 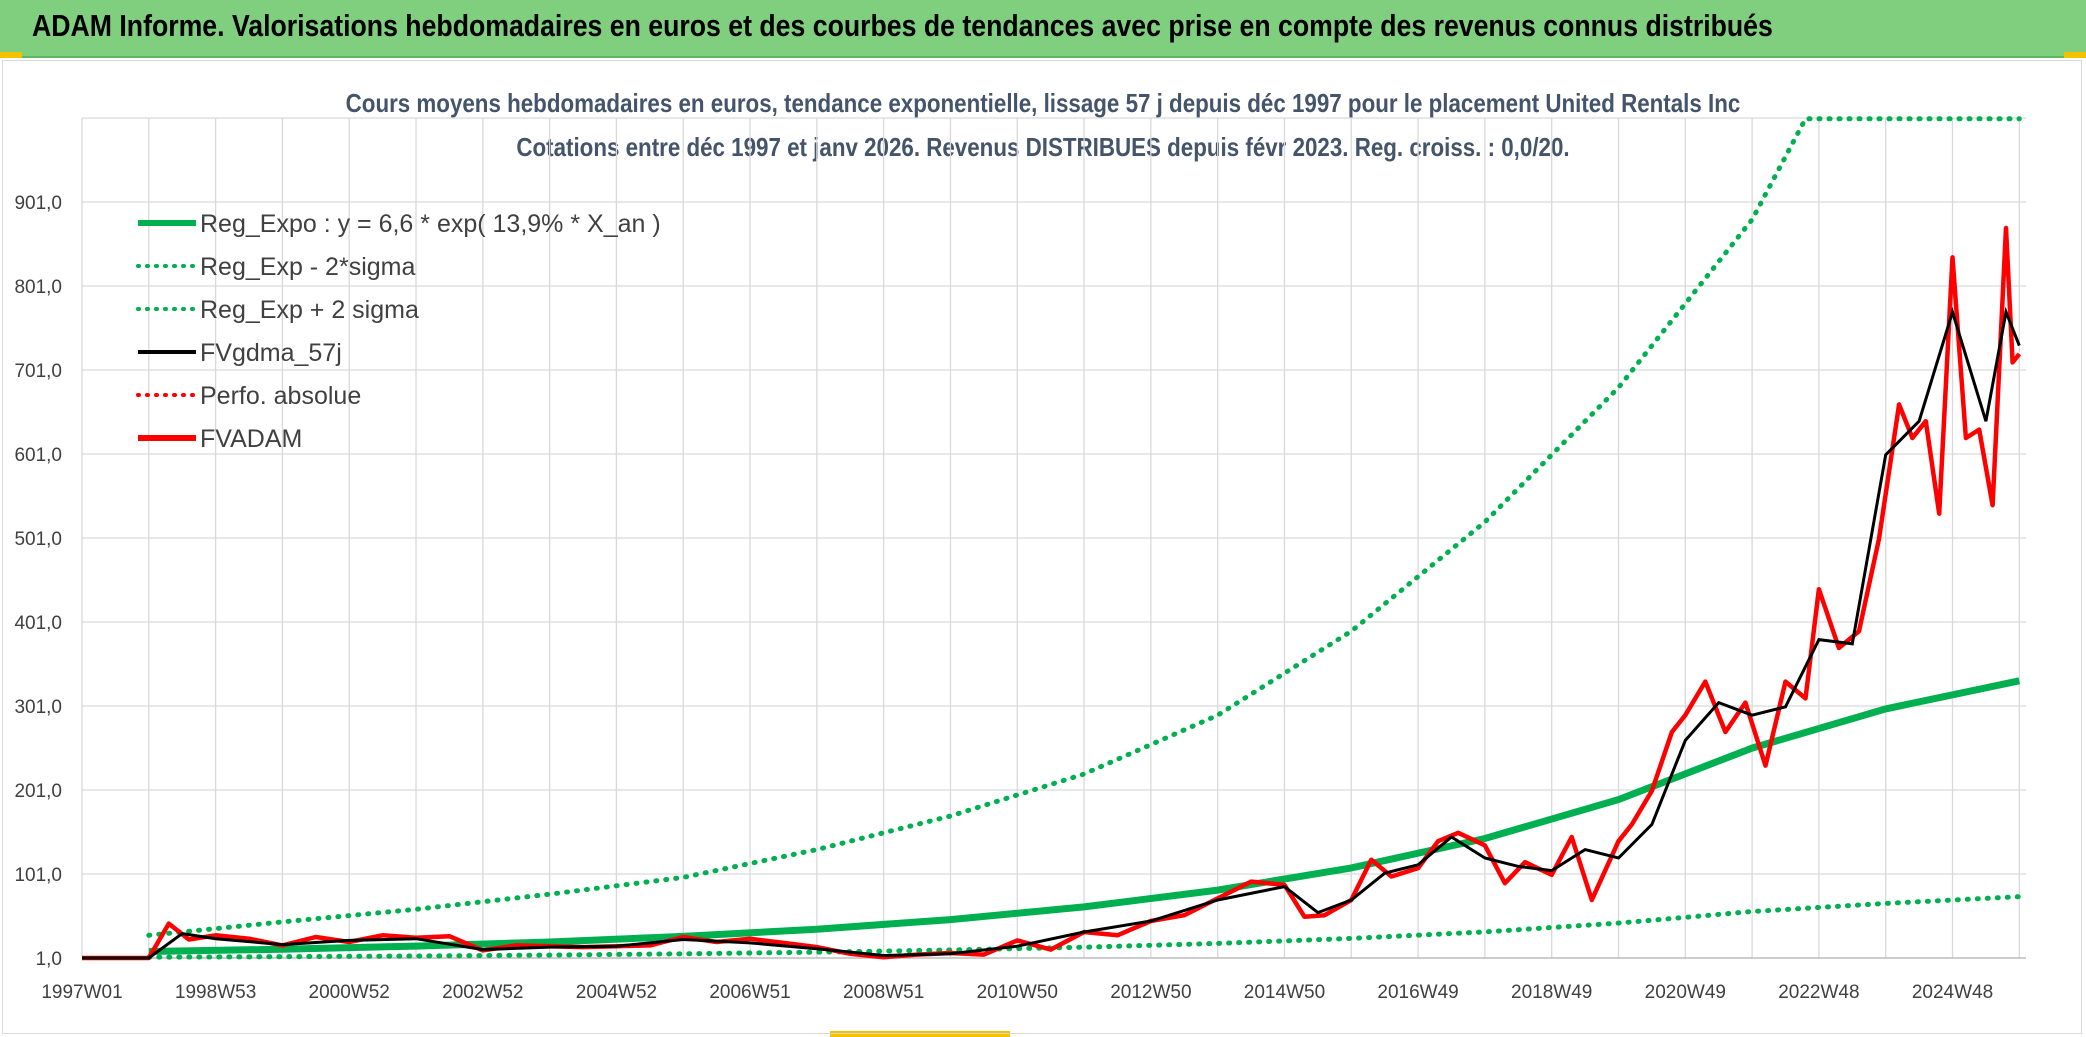 What do you see at coordinates (38, 875) in the screenshot?
I see `y-tick-label: 101,0` at bounding box center [38, 875].